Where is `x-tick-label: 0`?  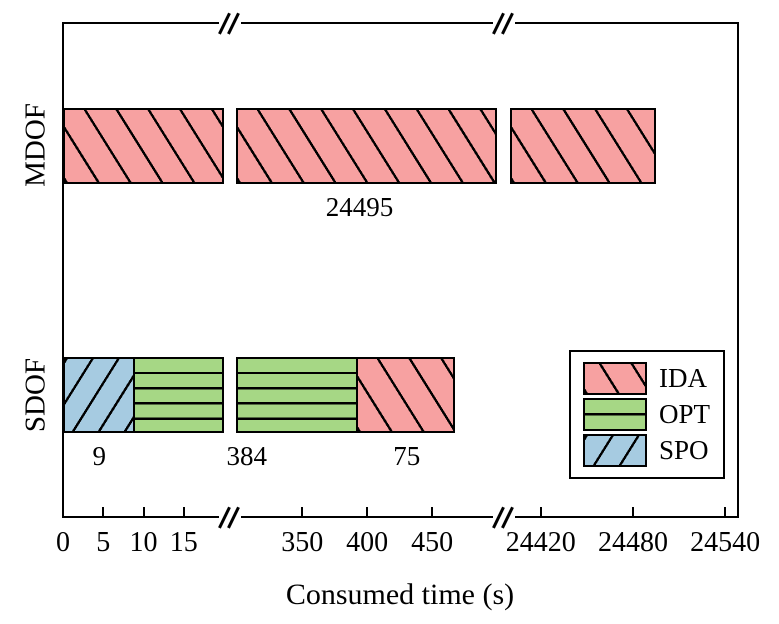 x-tick-label: 0 is located at coordinates (63, 542).